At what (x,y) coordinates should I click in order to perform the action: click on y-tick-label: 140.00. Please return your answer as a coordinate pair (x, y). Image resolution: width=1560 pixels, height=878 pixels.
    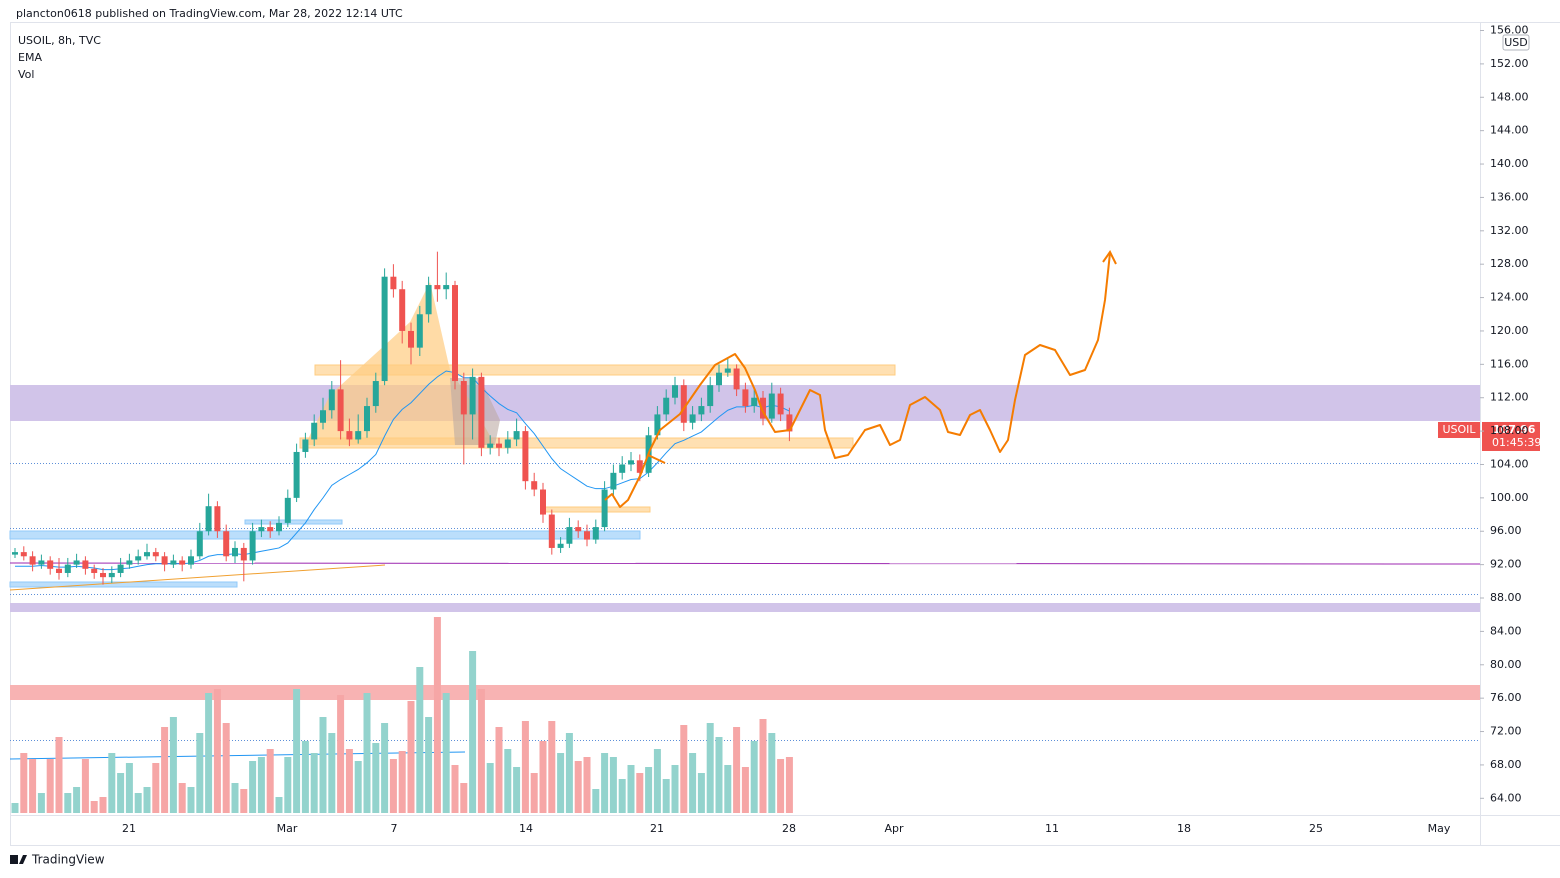
    Looking at the image, I should click on (1509, 163).